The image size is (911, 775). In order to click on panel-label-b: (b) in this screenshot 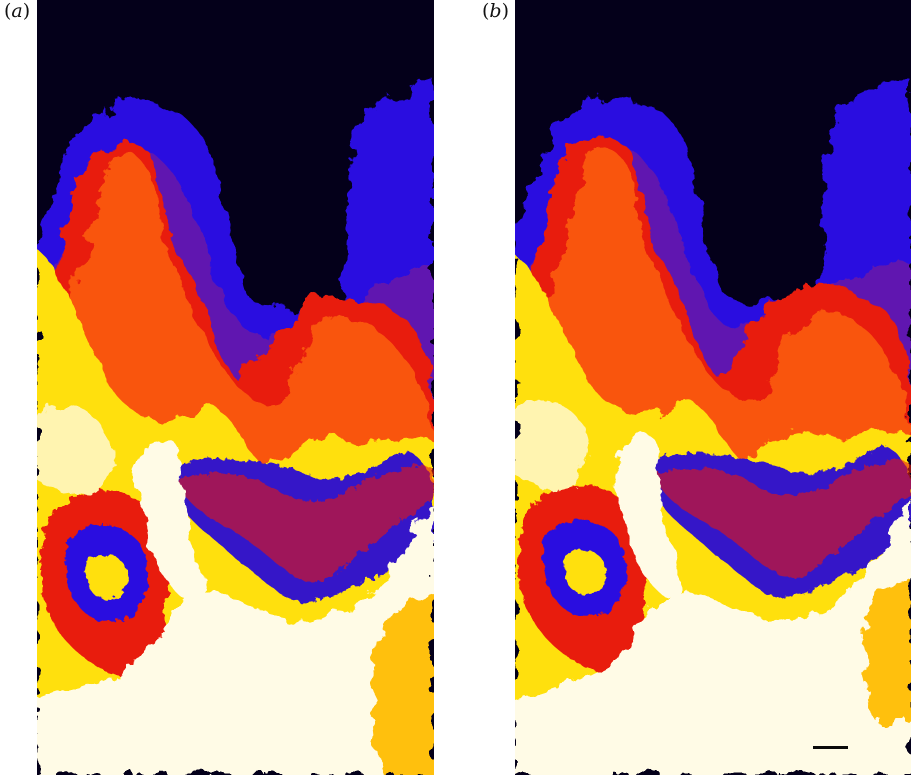, I will do `click(496, 11)`.